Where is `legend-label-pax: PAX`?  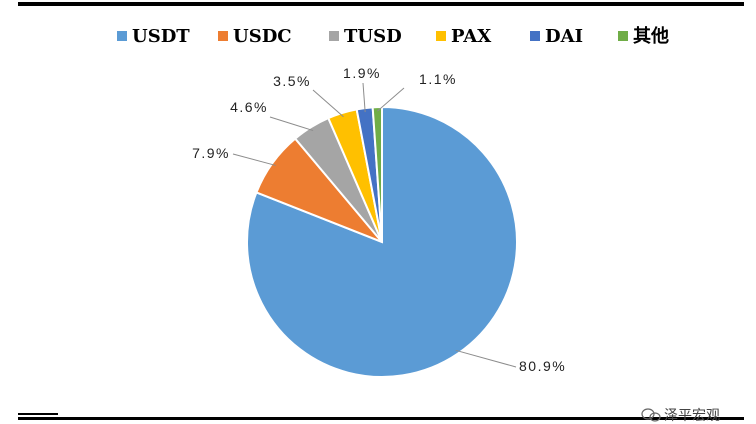
legend-label-pax: PAX is located at coordinates (471, 36).